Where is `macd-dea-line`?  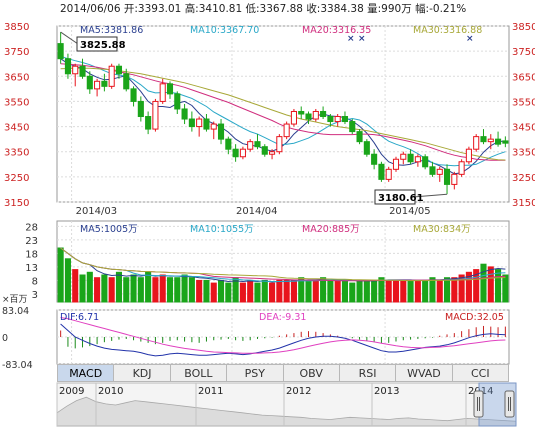
macd-dea-line is located at coordinates (283, 335).